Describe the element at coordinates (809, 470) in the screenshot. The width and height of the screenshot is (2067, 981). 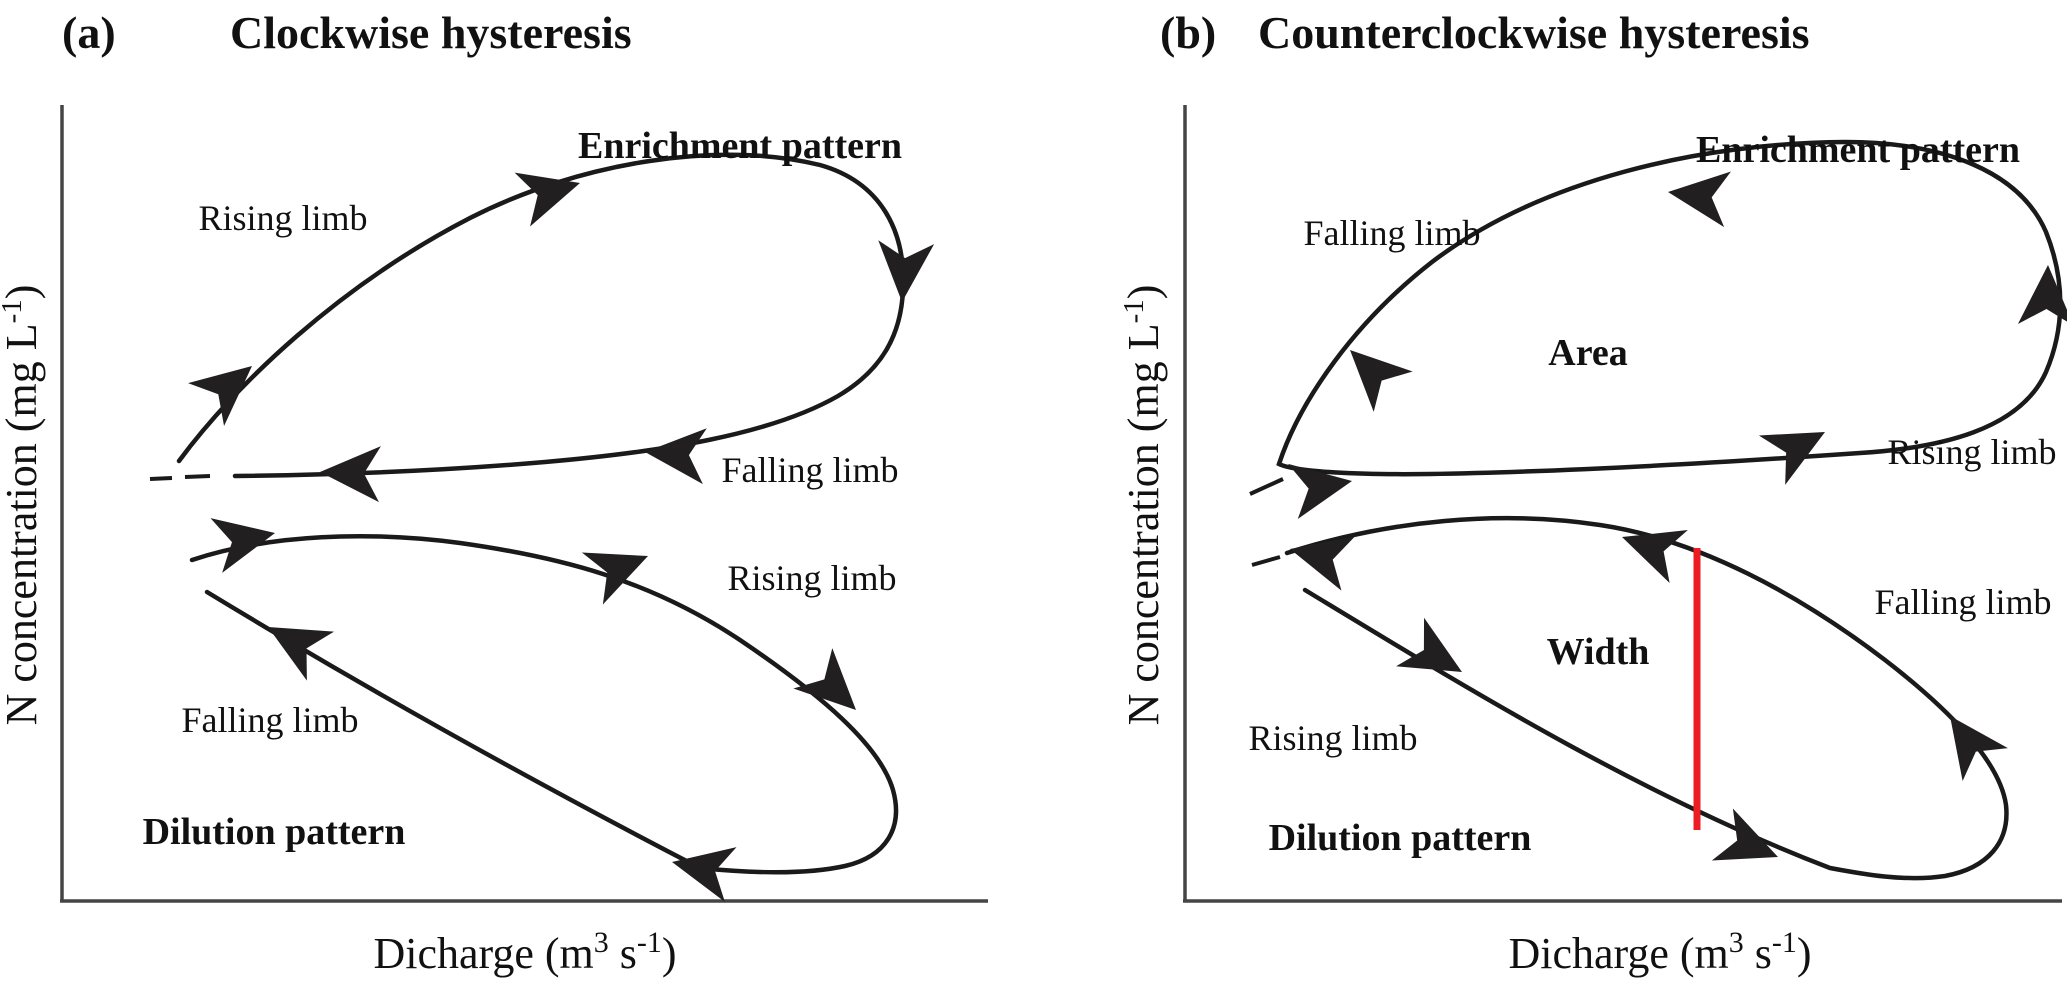
I see `panel-a-top-falling-label: Falling limb` at that location.